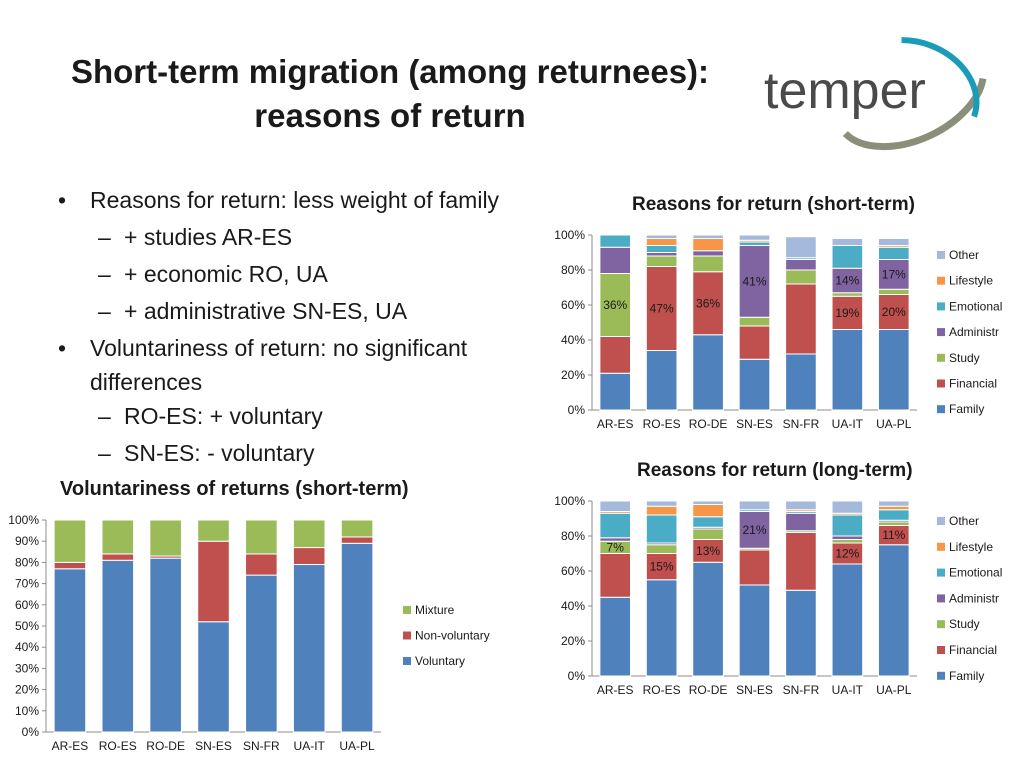 Image resolution: width=1024 pixels, height=768 pixels. Describe the element at coordinates (293, 453) in the screenshot. I see `bullet-item: – SN-ES: - voluntary` at that location.